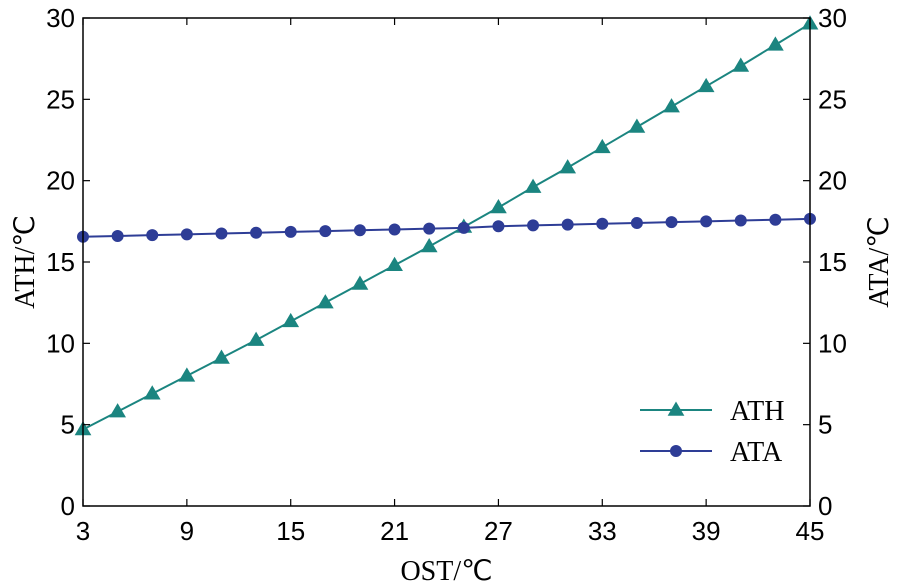  Describe the element at coordinates (394, 531) in the screenshot. I see `x-tick-label: 21` at that location.